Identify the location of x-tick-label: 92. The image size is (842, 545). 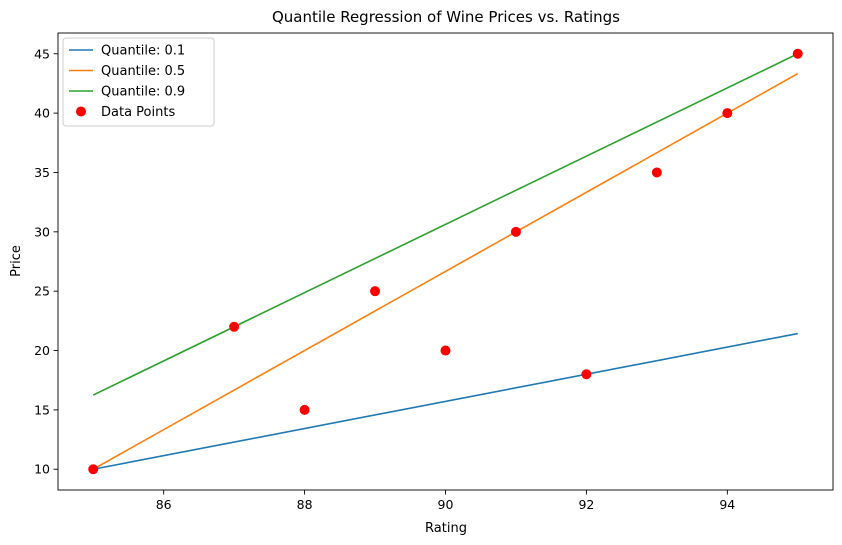
(586, 504).